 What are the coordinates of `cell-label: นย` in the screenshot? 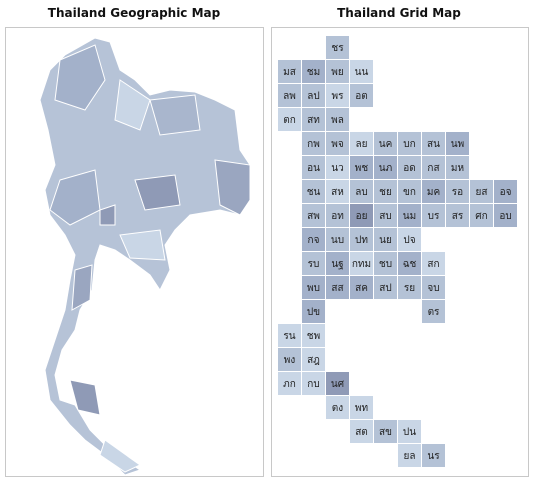 It's located at (385, 240).